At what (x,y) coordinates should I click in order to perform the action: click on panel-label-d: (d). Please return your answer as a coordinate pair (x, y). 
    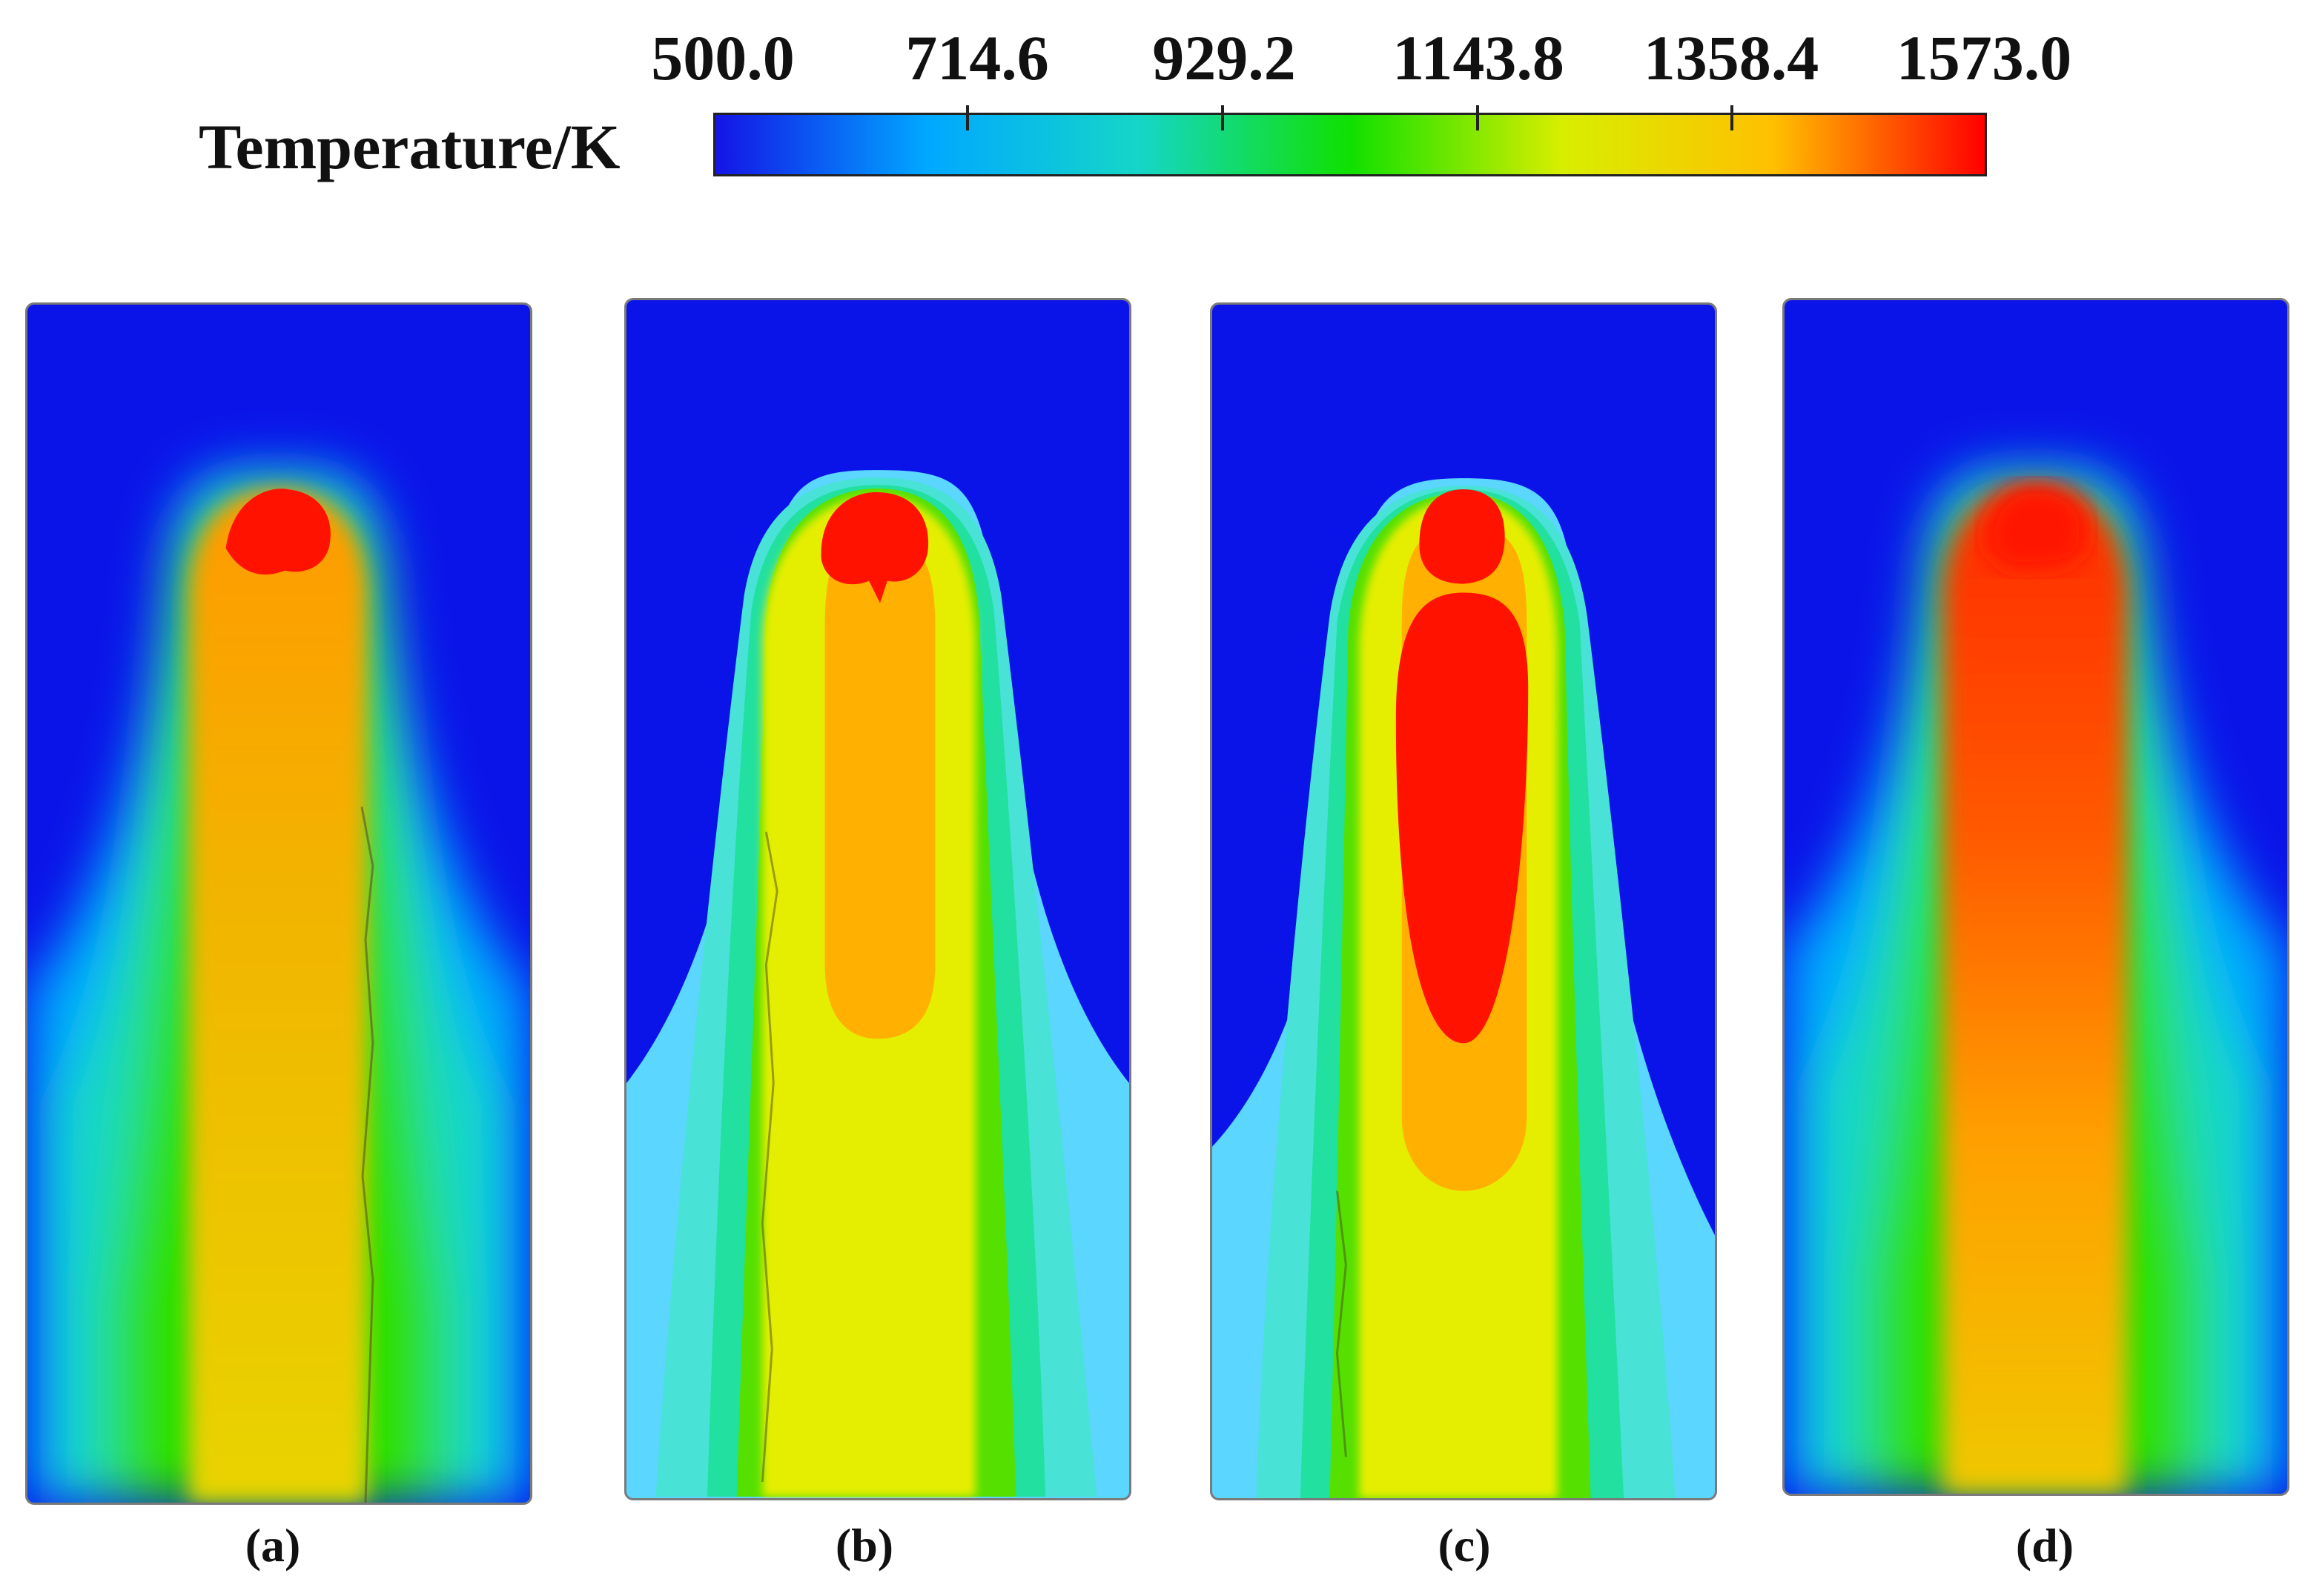
    Looking at the image, I should click on (2045, 1545).